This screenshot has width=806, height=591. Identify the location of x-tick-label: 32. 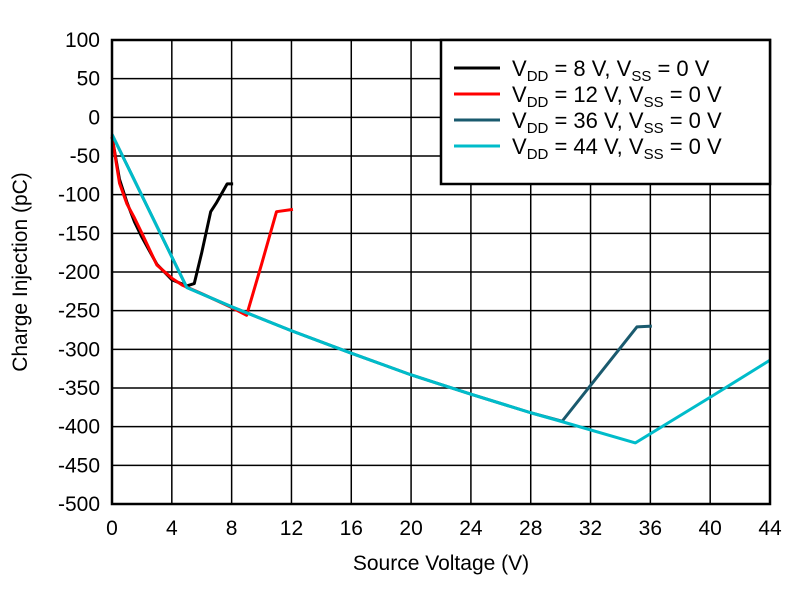
(590, 528).